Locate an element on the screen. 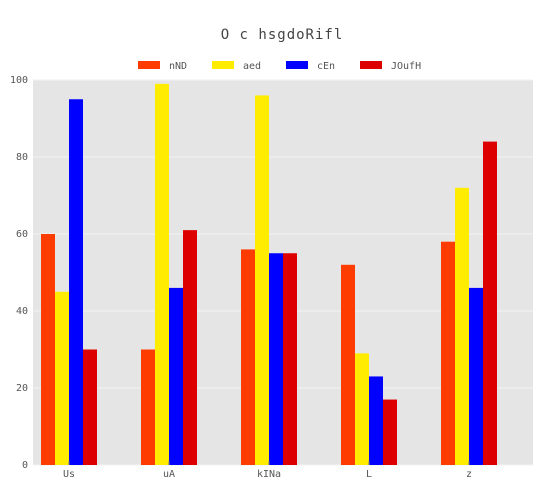 This screenshot has height=486, width=540. legend-label-cEn: cEn is located at coordinates (326, 66).